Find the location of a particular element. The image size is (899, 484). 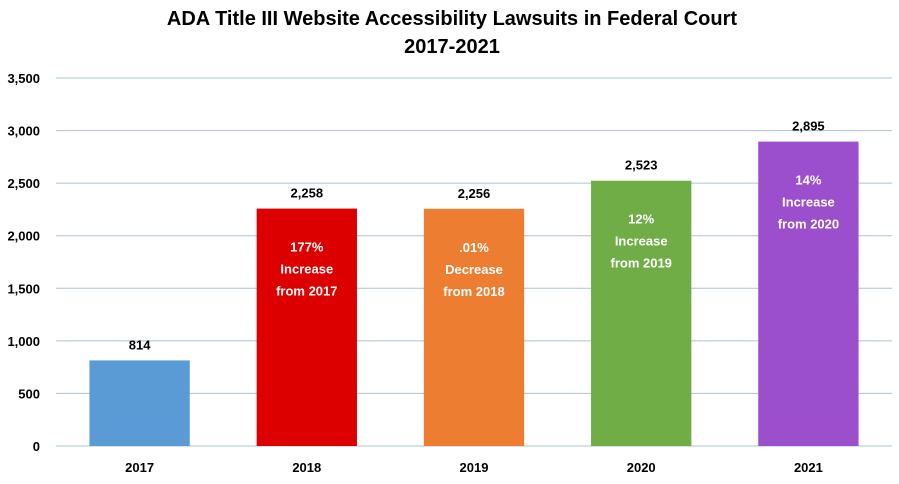

x-tick-label-2020: 2020 is located at coordinates (641, 467).